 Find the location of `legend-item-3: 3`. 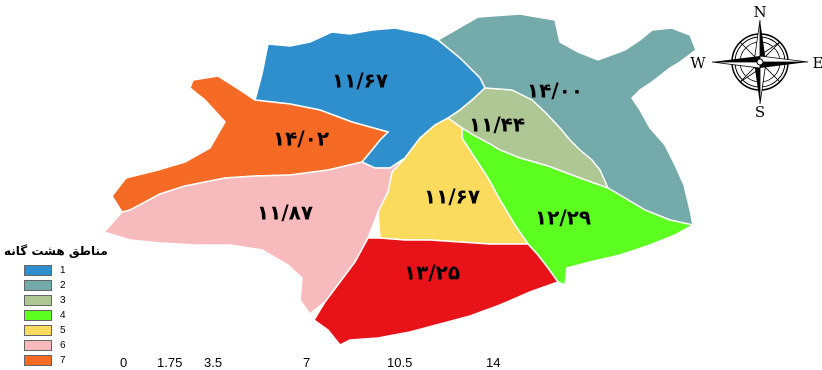

legend-item-3: 3 is located at coordinates (45, 300).